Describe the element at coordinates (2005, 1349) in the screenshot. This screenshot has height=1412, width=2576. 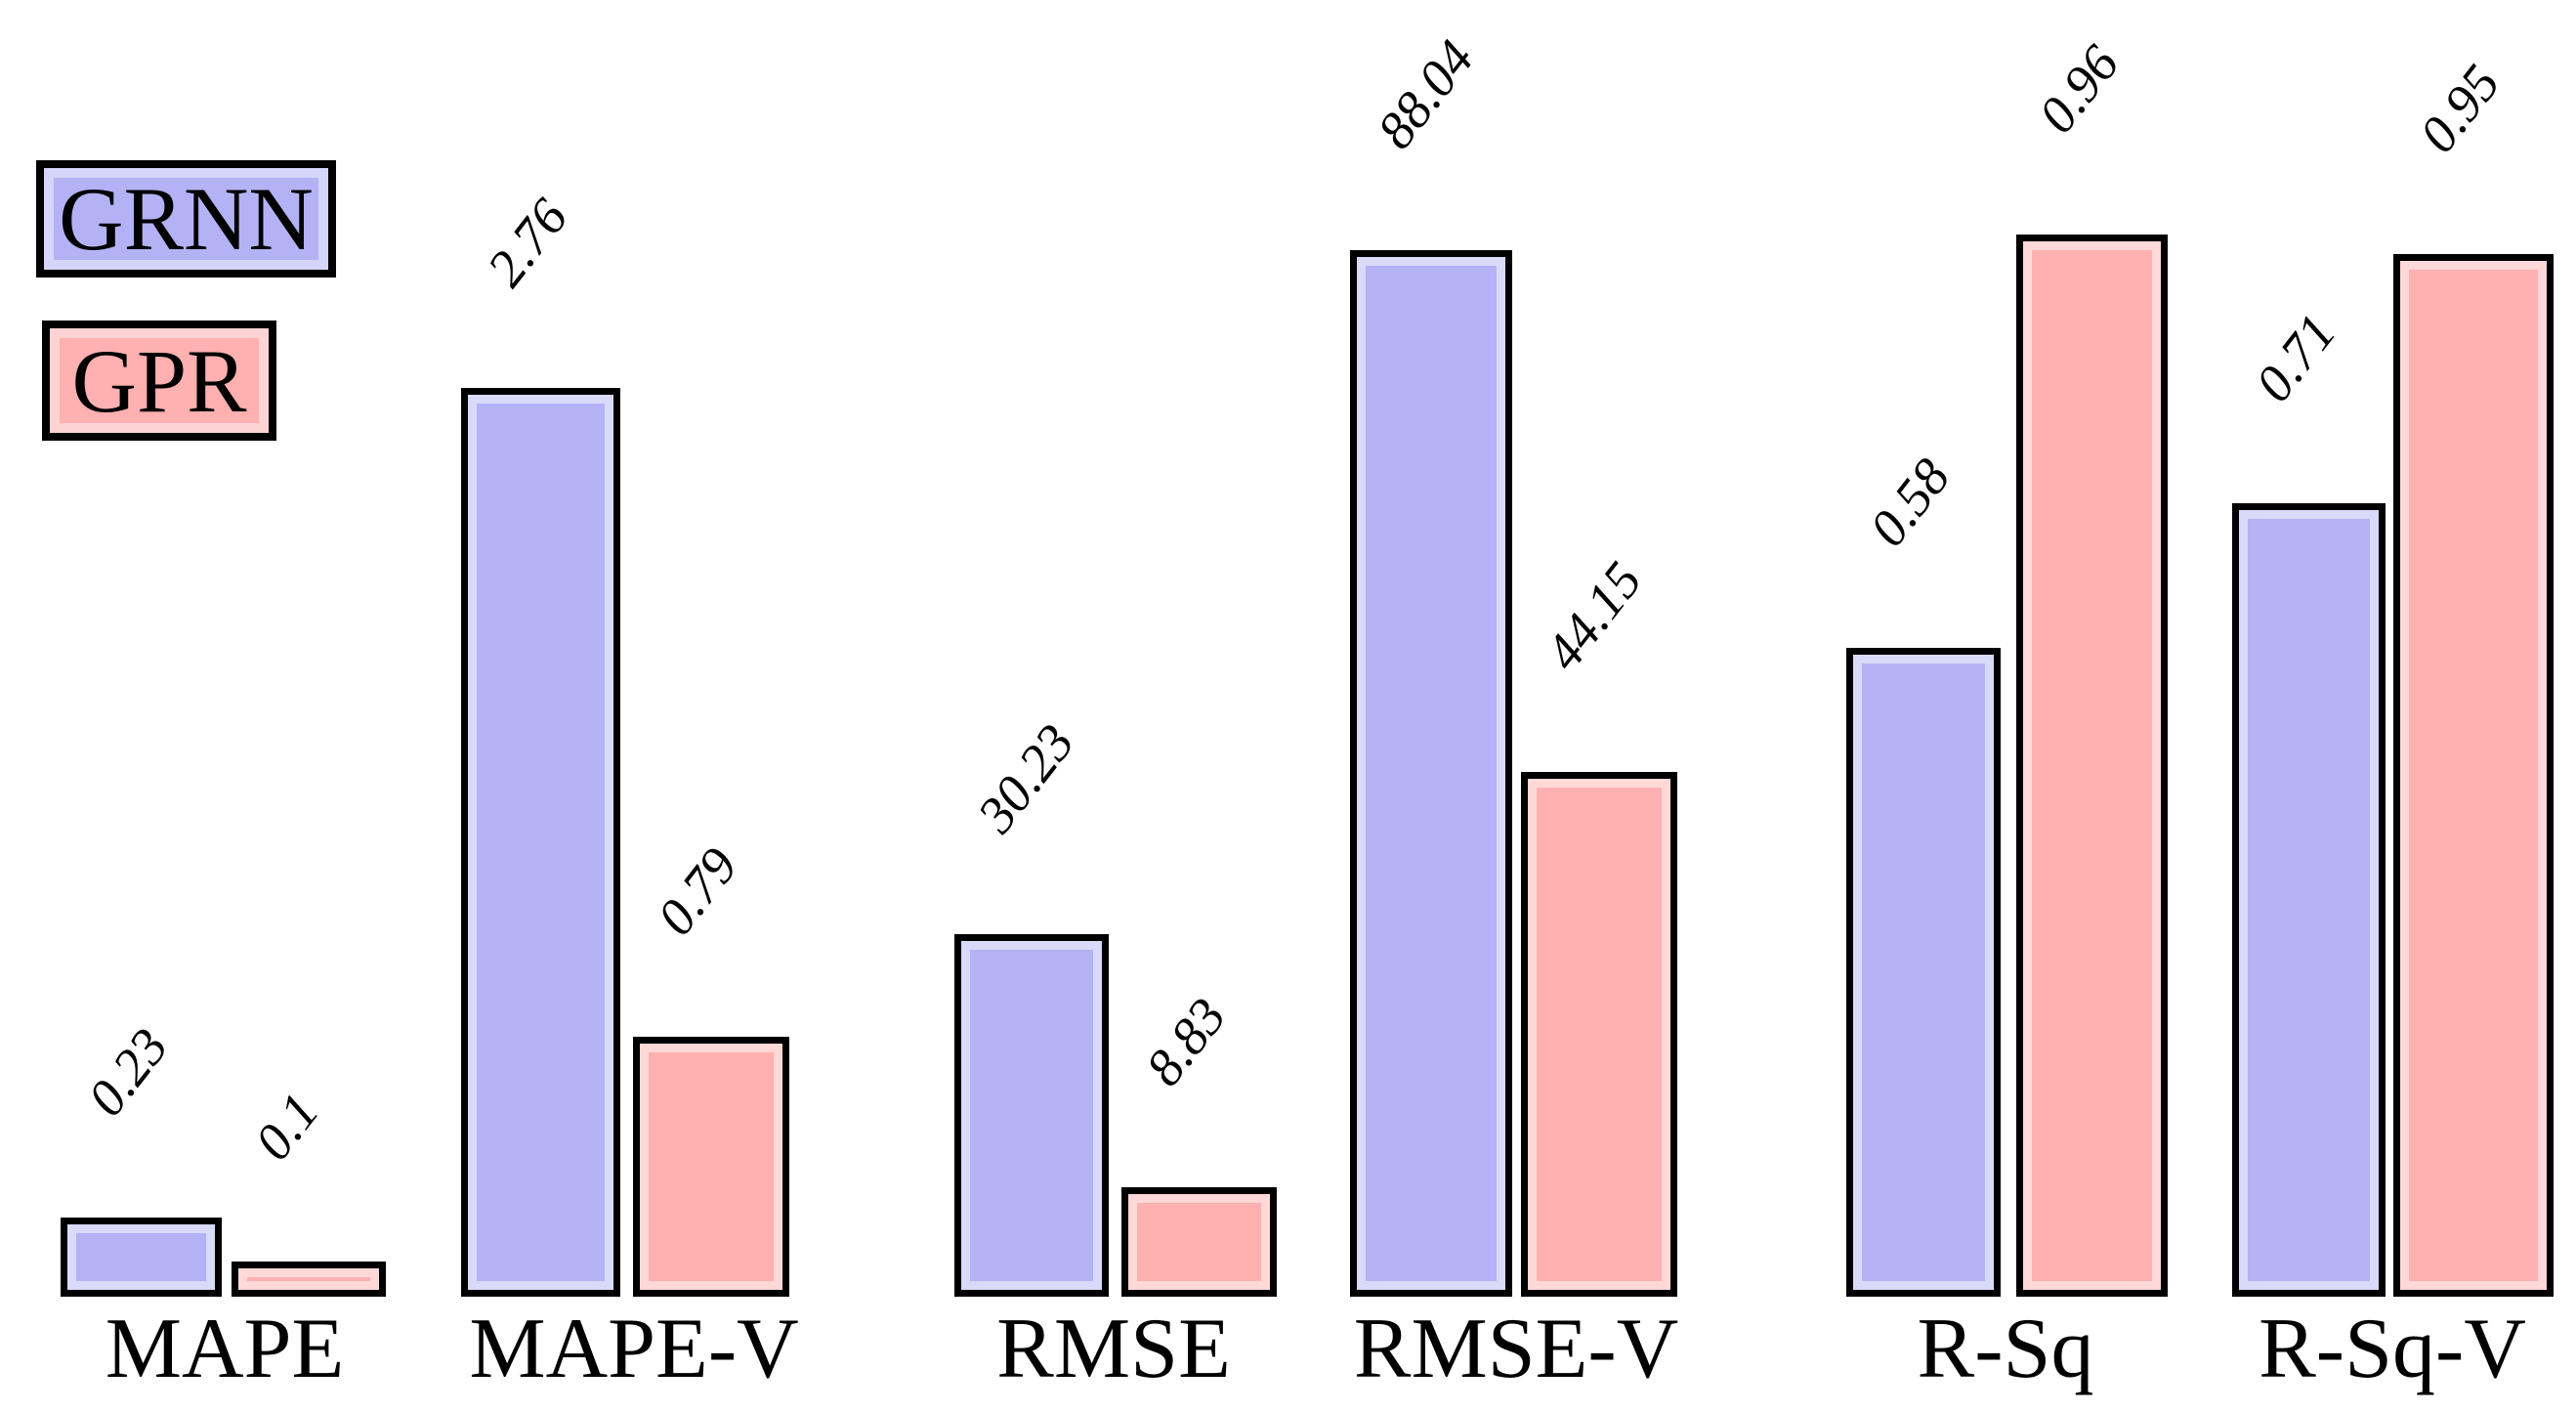
I see `category-label-r-sq: R-Sq` at that location.